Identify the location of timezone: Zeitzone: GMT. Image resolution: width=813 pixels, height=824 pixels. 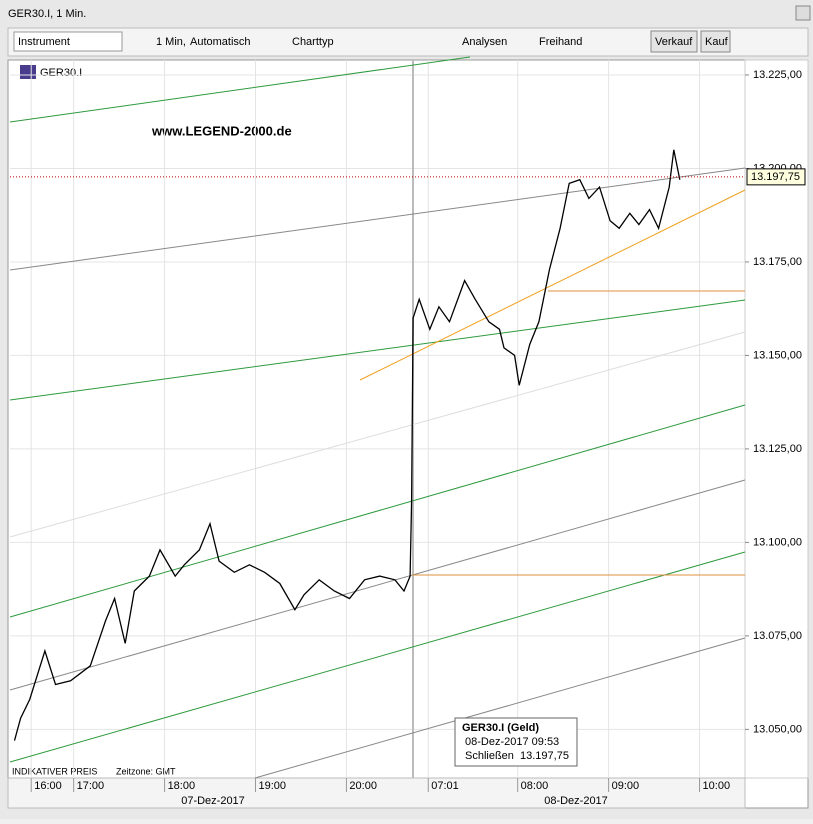
(146, 771).